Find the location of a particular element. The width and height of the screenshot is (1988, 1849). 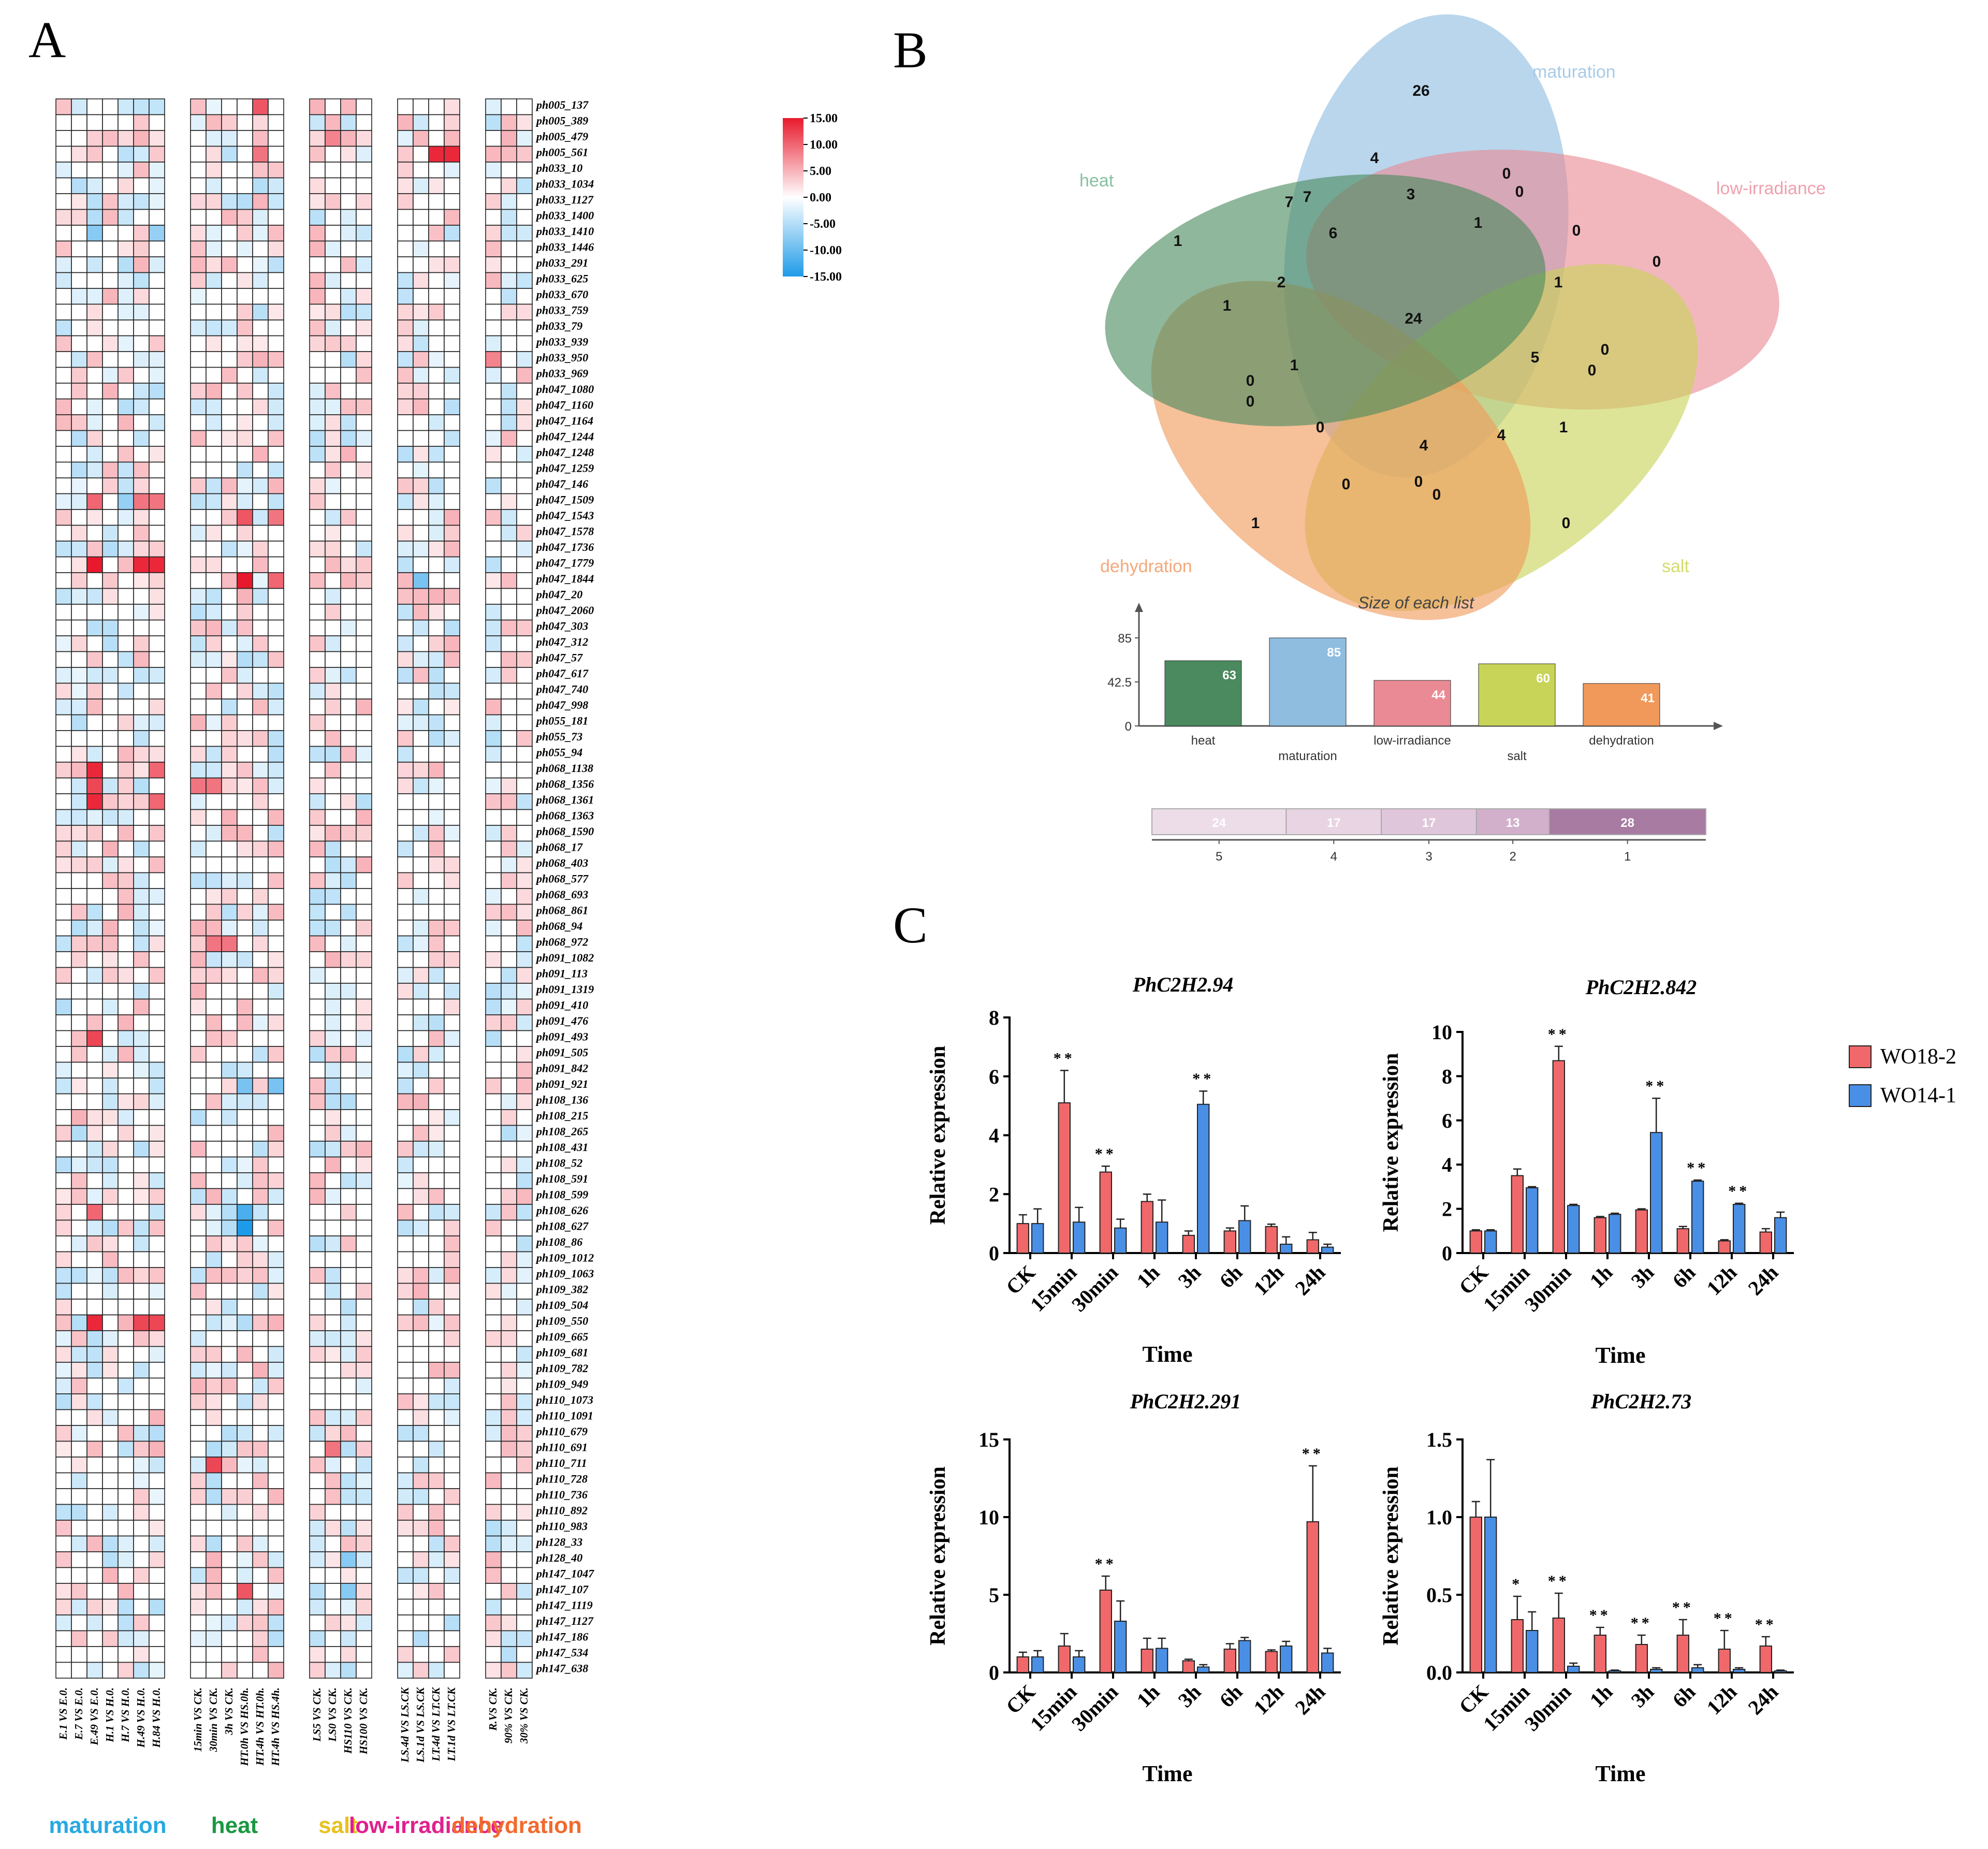

gene-label: ph047_1160 is located at coordinates (564, 404).